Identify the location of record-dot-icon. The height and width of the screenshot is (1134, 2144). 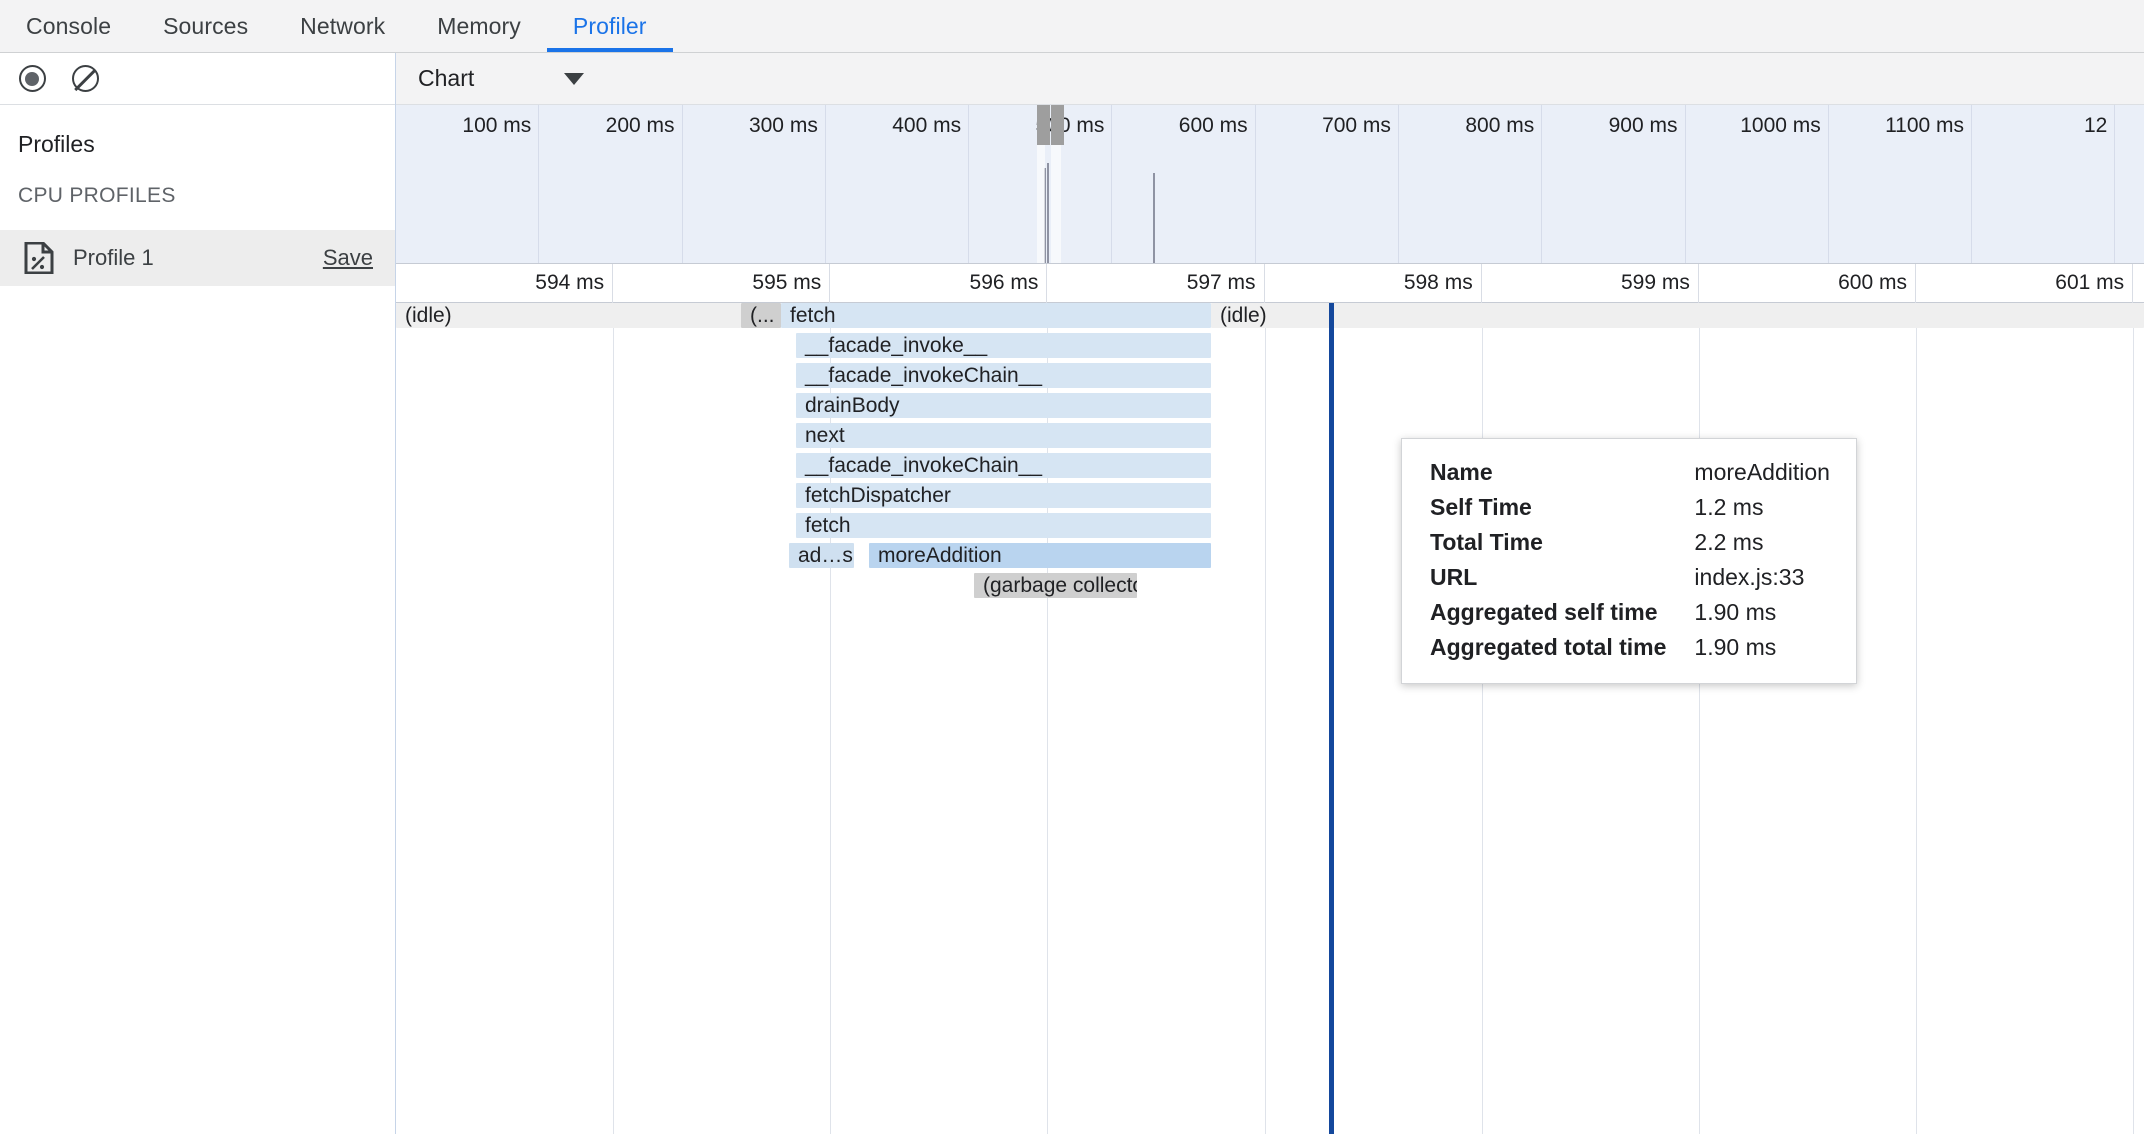
(32, 78).